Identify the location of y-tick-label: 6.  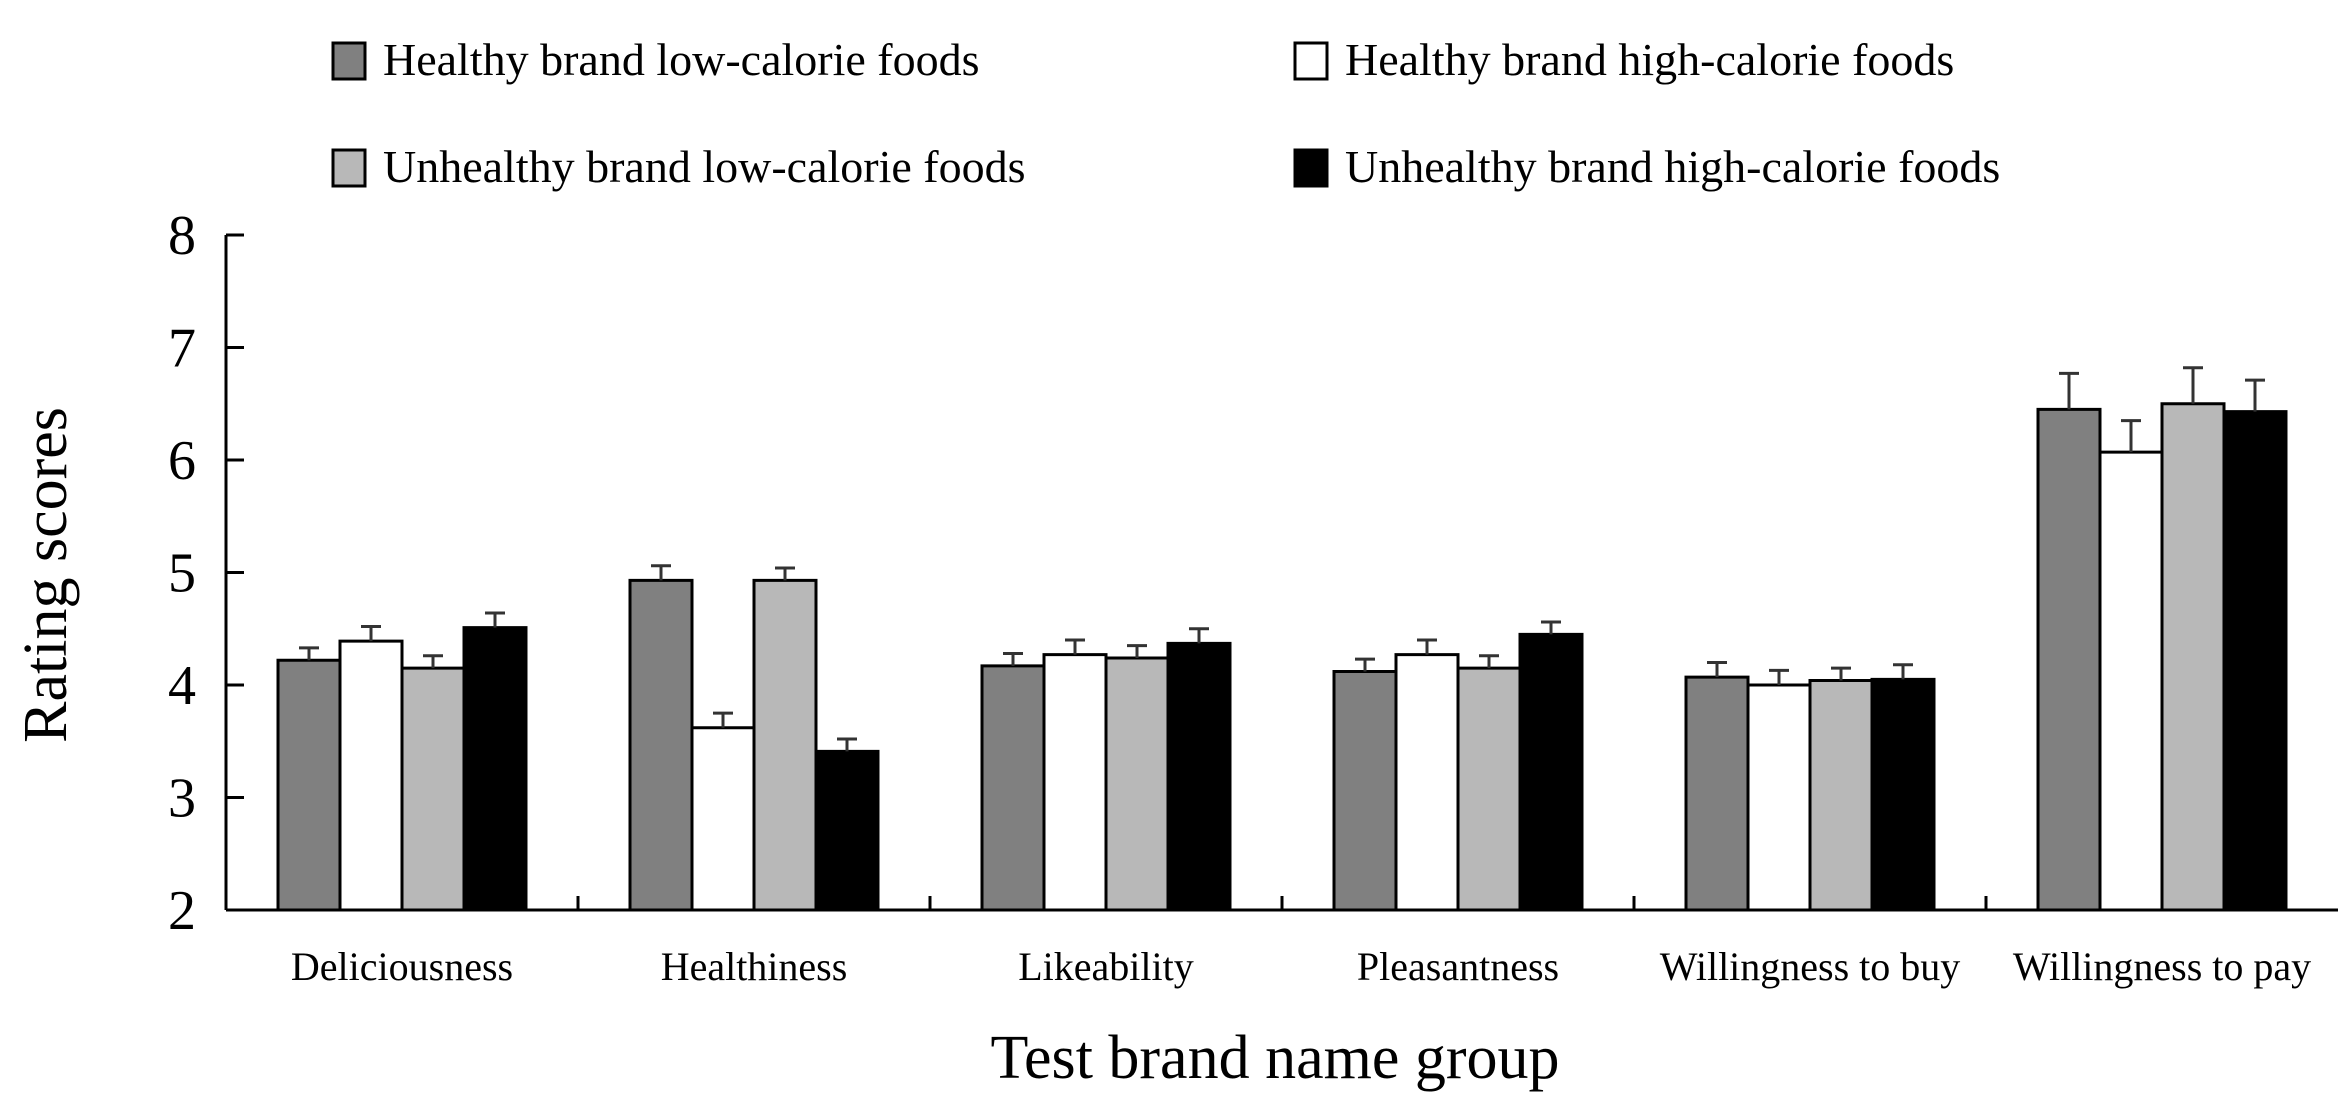
(182, 461).